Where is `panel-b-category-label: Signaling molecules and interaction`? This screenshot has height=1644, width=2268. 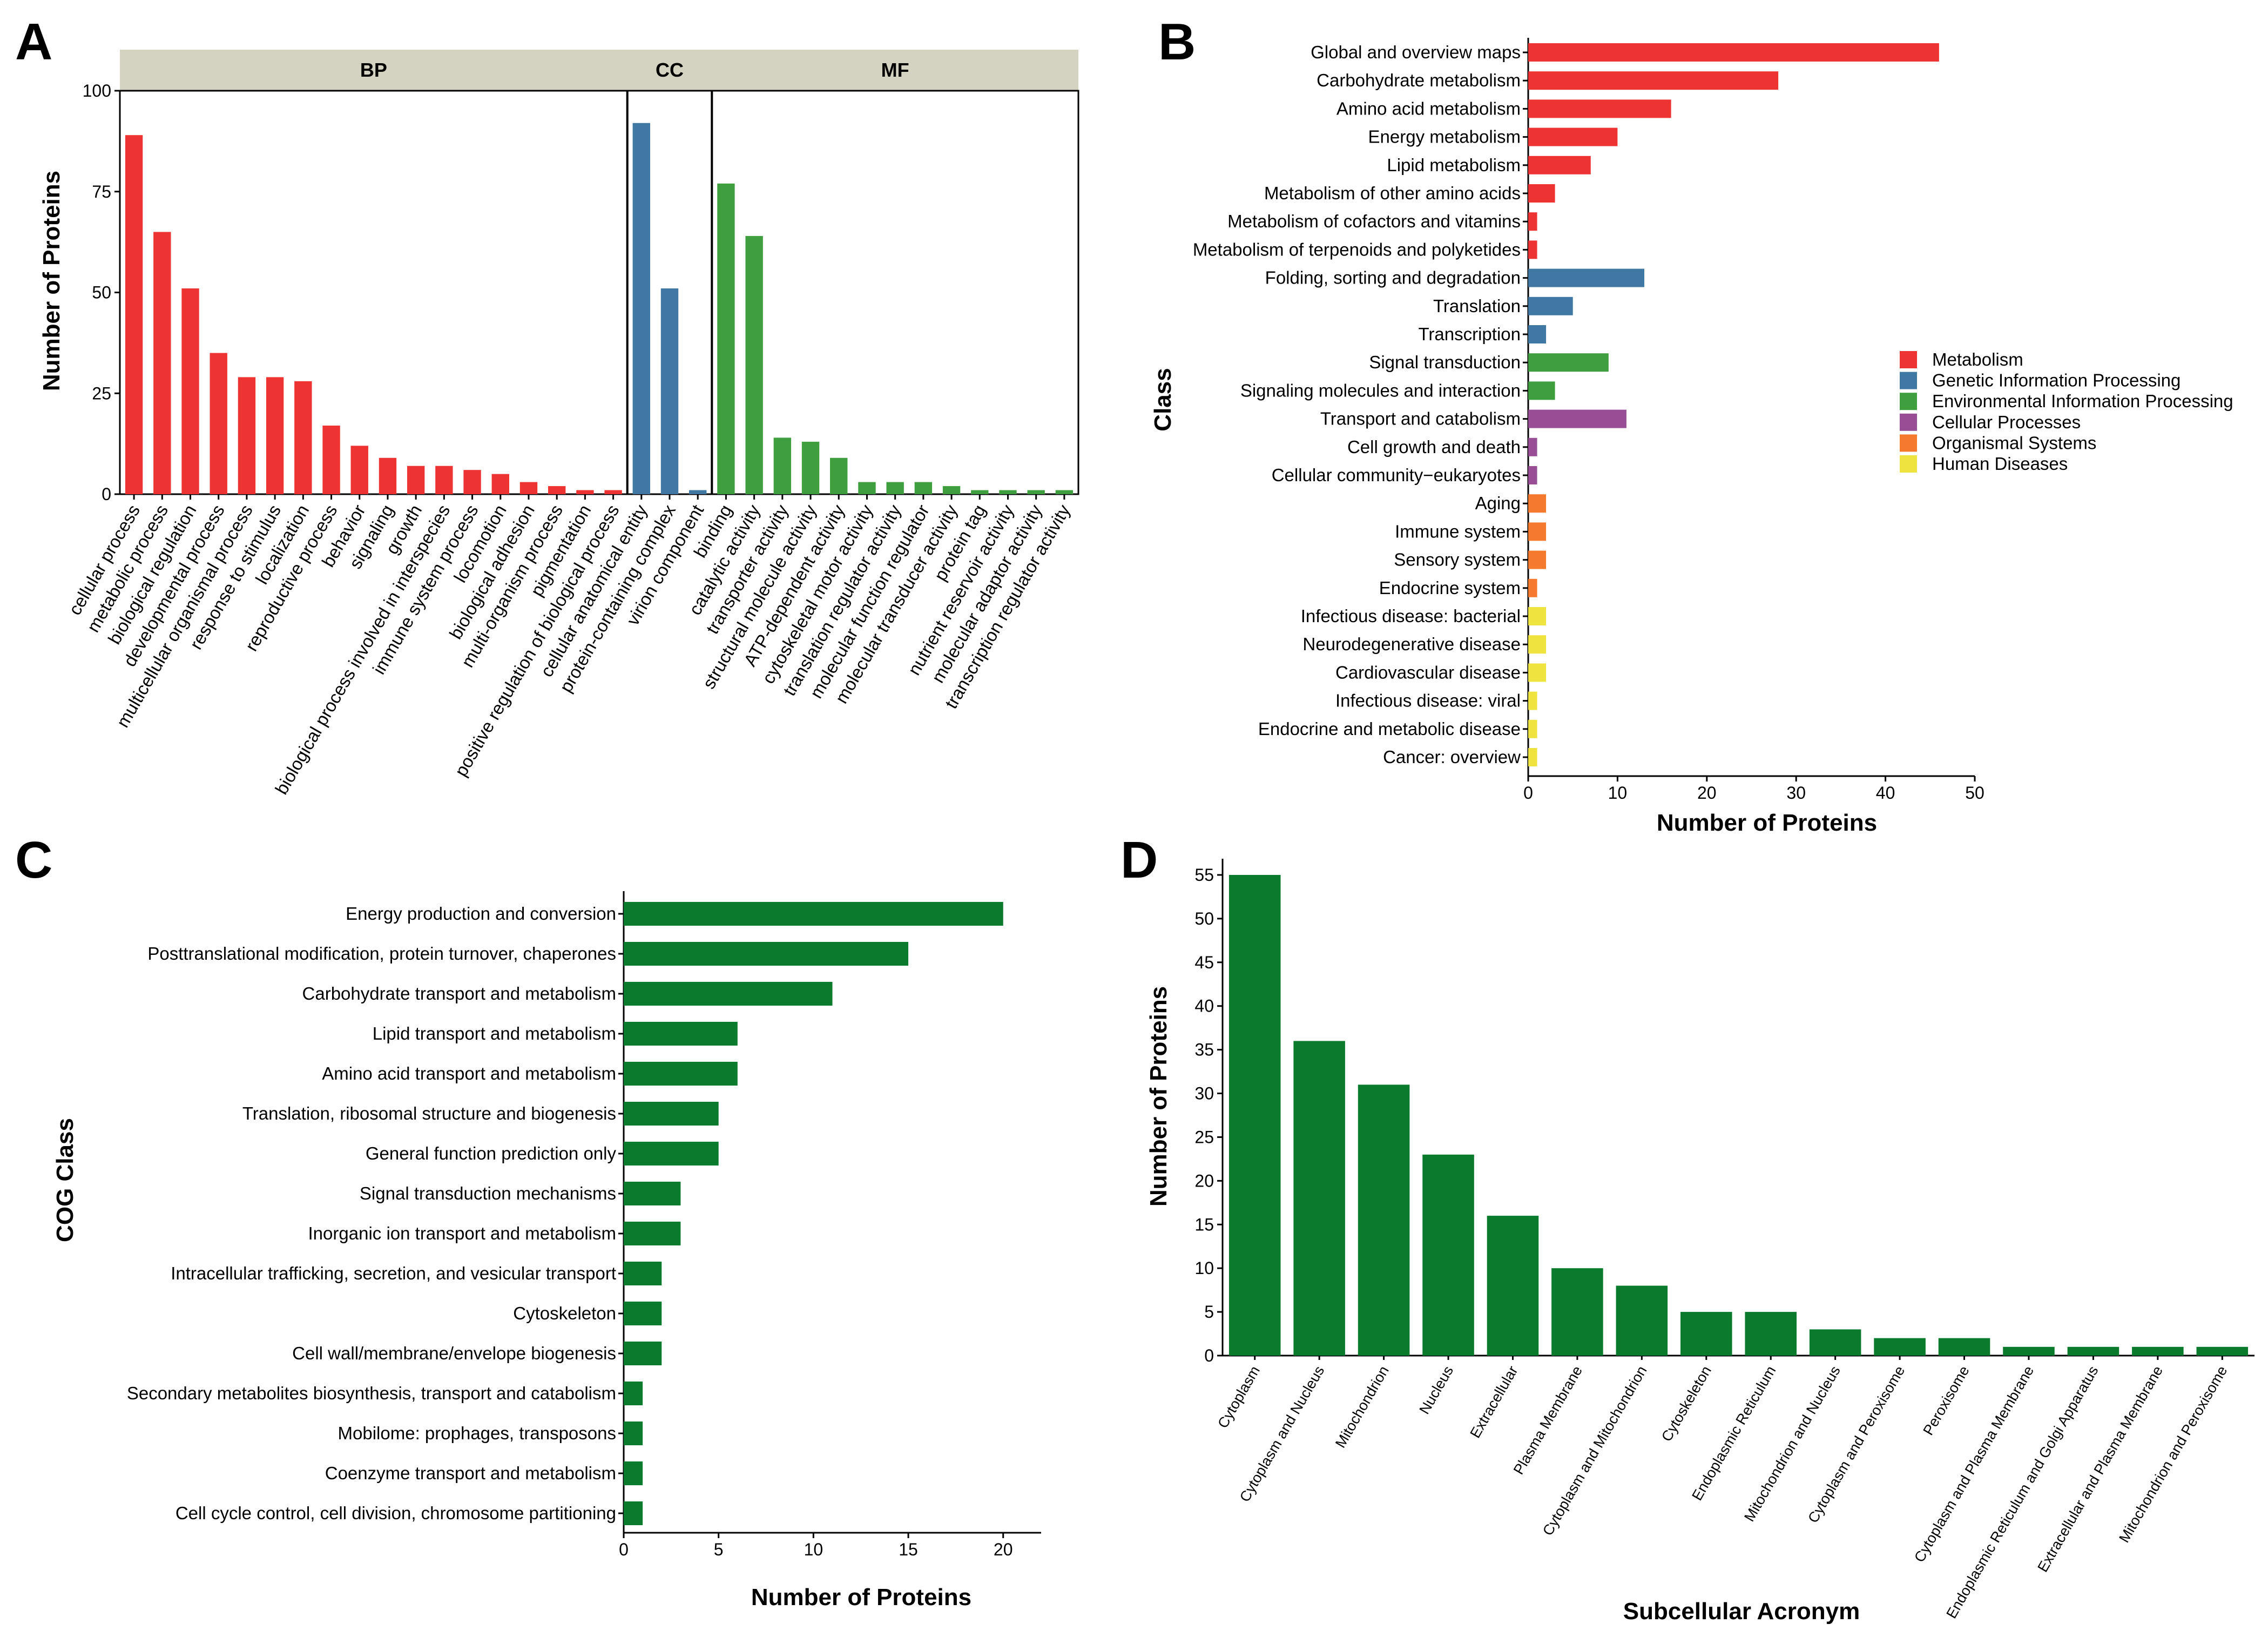
panel-b-category-label: Signaling molecules and interaction is located at coordinates (1380, 390).